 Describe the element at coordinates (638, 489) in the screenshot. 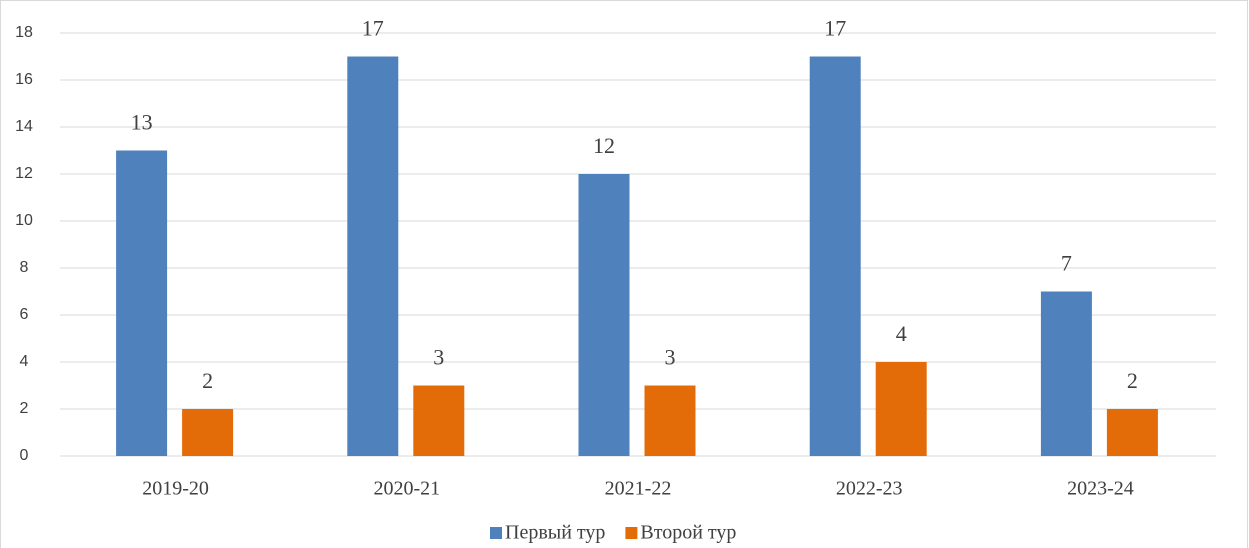

I see `x-tick-label: 2021-22` at that location.